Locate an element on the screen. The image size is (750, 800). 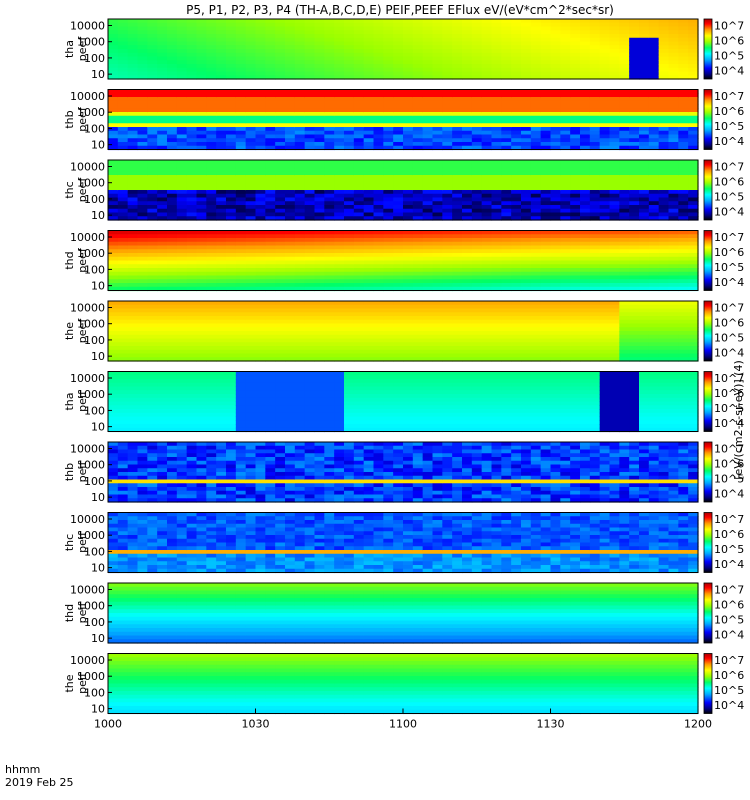
colorbar is located at coordinates (708, 331).